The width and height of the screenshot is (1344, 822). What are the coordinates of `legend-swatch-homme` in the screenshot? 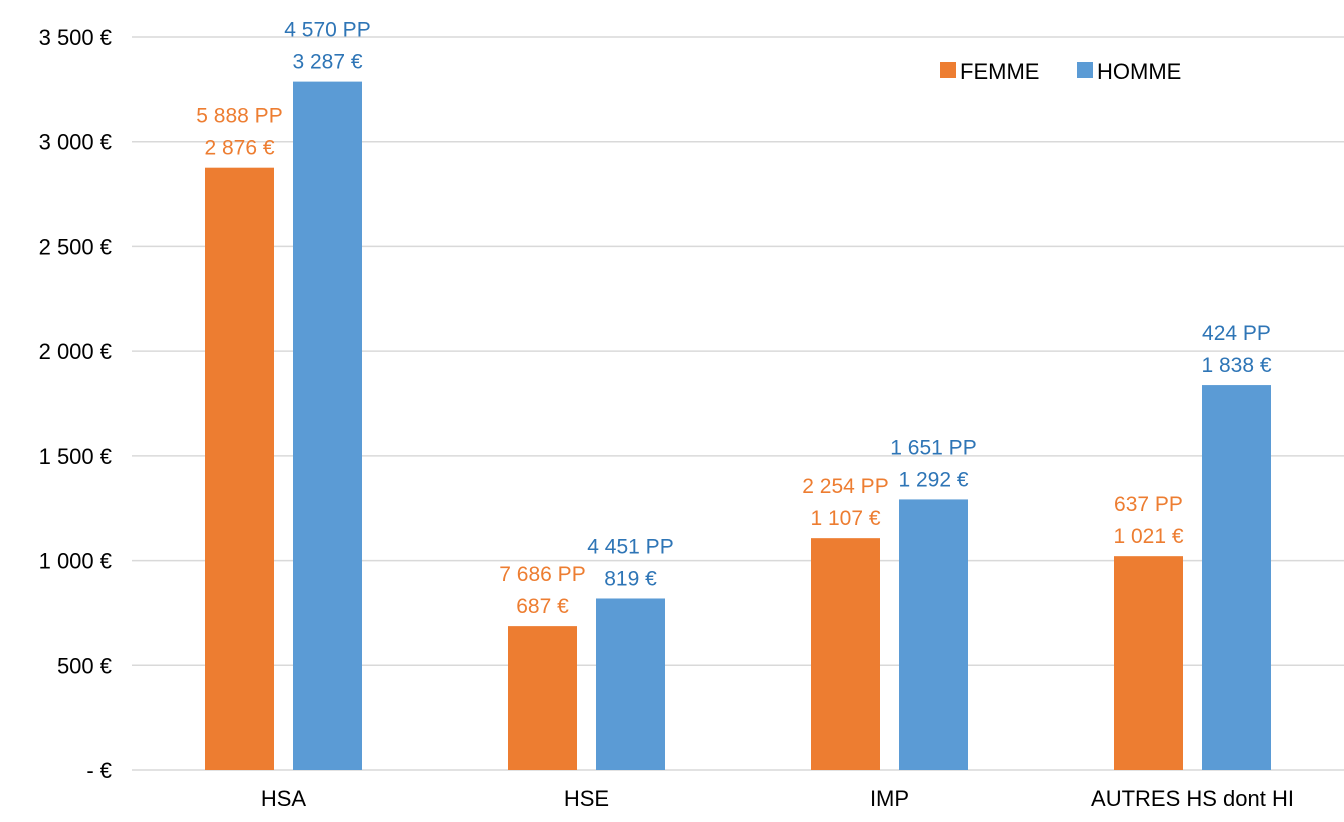 It's located at (1085, 70).